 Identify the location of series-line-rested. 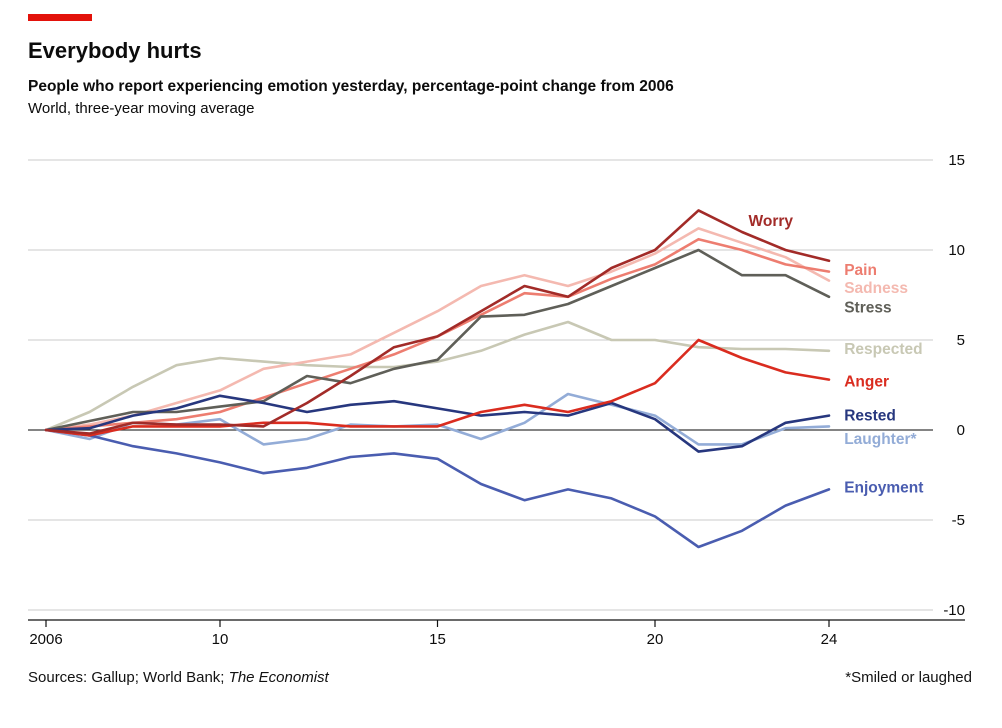
(437, 424).